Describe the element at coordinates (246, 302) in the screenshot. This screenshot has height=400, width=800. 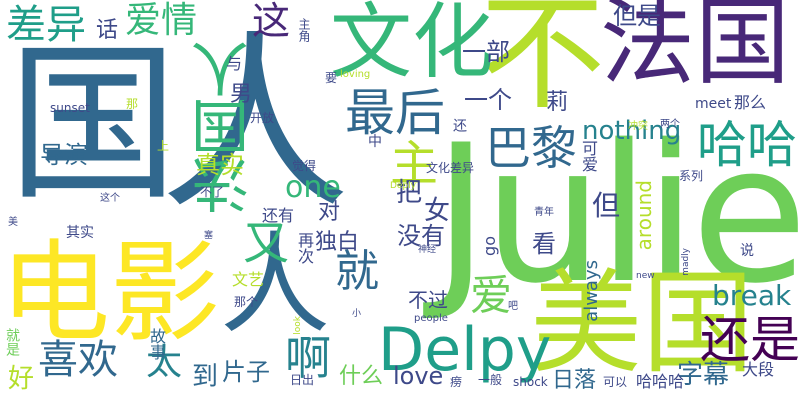
I see `word-na-ge: 那个` at that location.